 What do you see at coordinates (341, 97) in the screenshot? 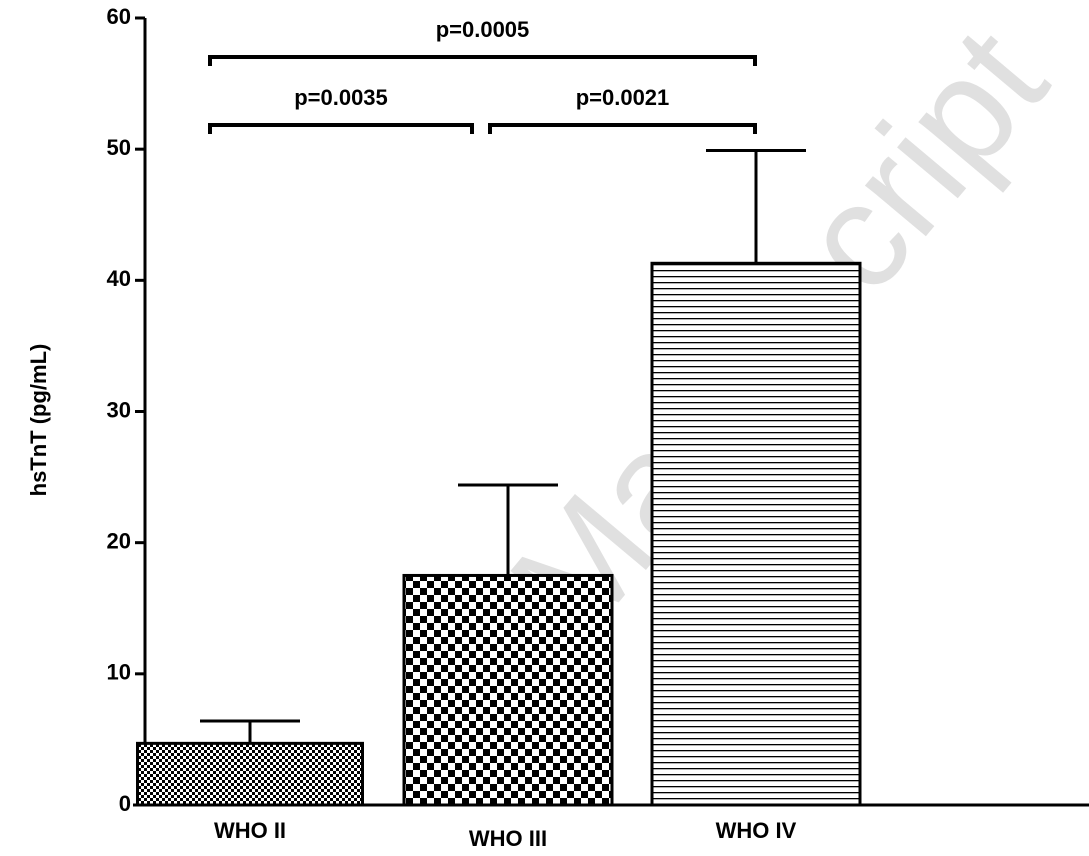
I see `p-value: p=0.0035` at bounding box center [341, 97].